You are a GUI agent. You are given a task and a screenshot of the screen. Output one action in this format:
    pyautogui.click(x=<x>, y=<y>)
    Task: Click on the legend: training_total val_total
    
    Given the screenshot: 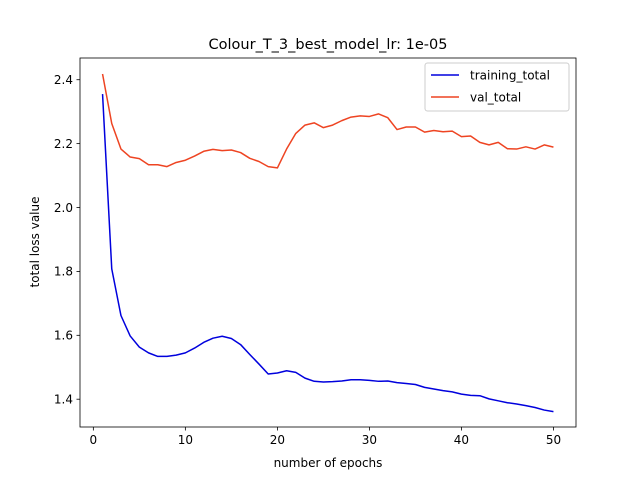 What is the action you would take?
    pyautogui.click(x=497, y=87)
    